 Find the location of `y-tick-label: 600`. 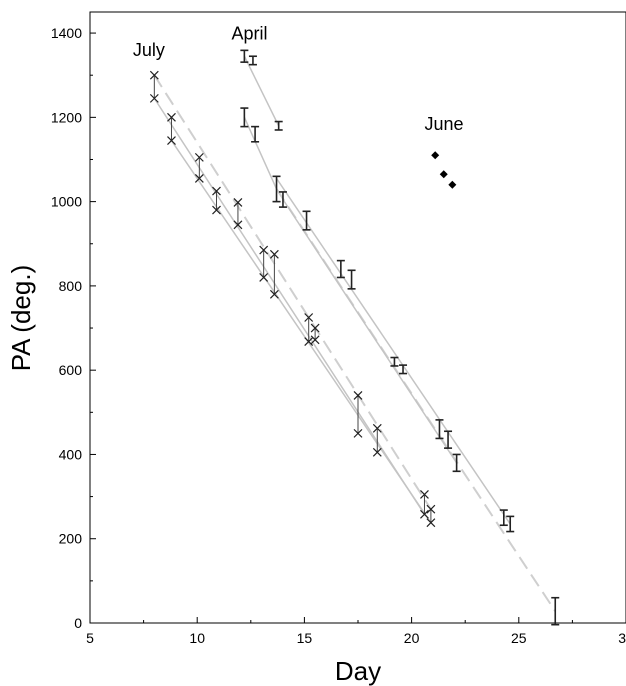

y-tick-label: 600 is located at coordinates (71, 370).